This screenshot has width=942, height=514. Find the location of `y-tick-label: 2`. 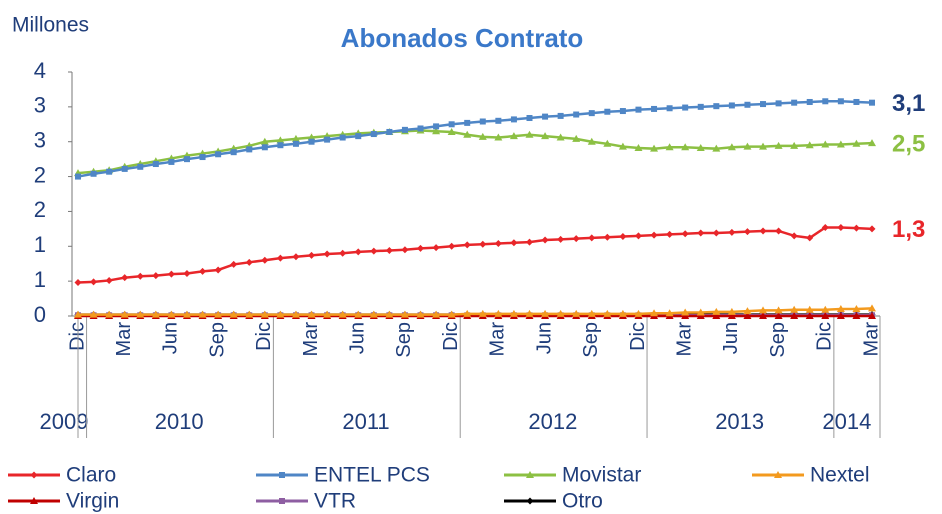

y-tick-label: 2 is located at coordinates (40, 209).